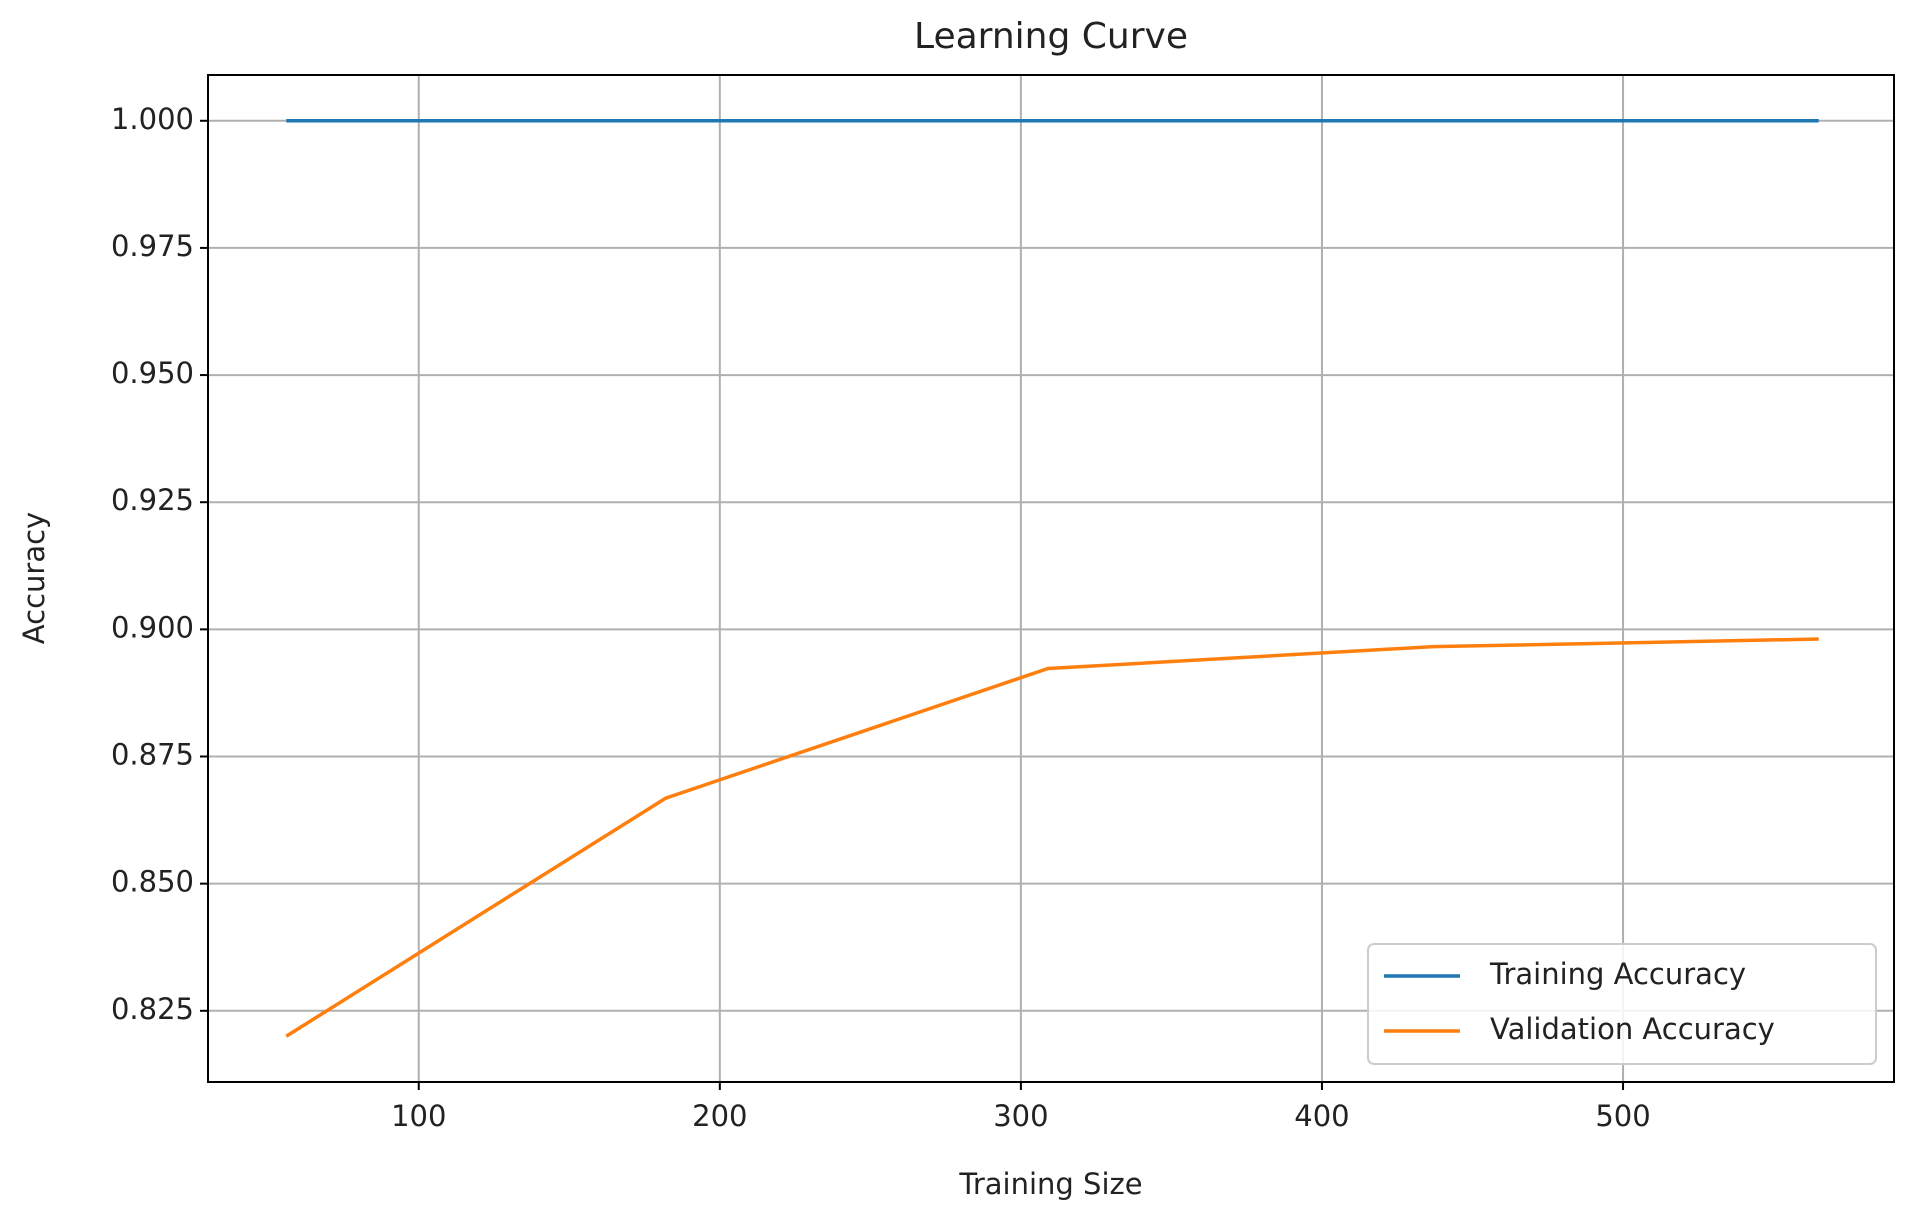  Describe the element at coordinates (152, 755) in the screenshot. I see `y-tick-label: 0.875` at that location.